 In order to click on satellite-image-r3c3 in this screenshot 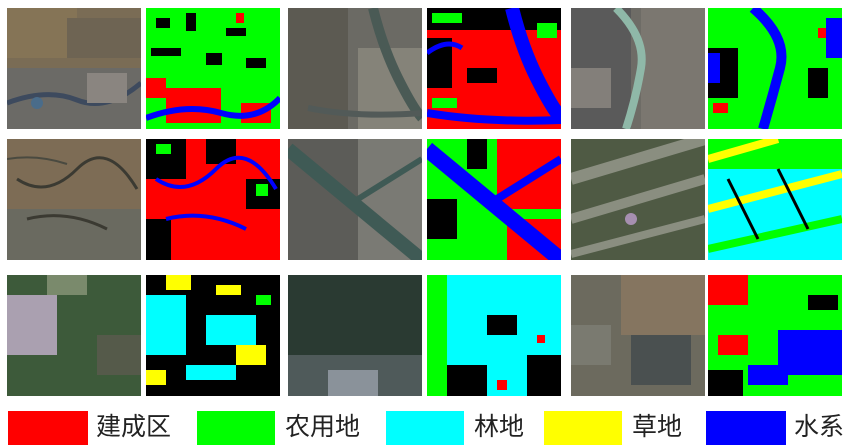, I will do `click(638, 335)`.